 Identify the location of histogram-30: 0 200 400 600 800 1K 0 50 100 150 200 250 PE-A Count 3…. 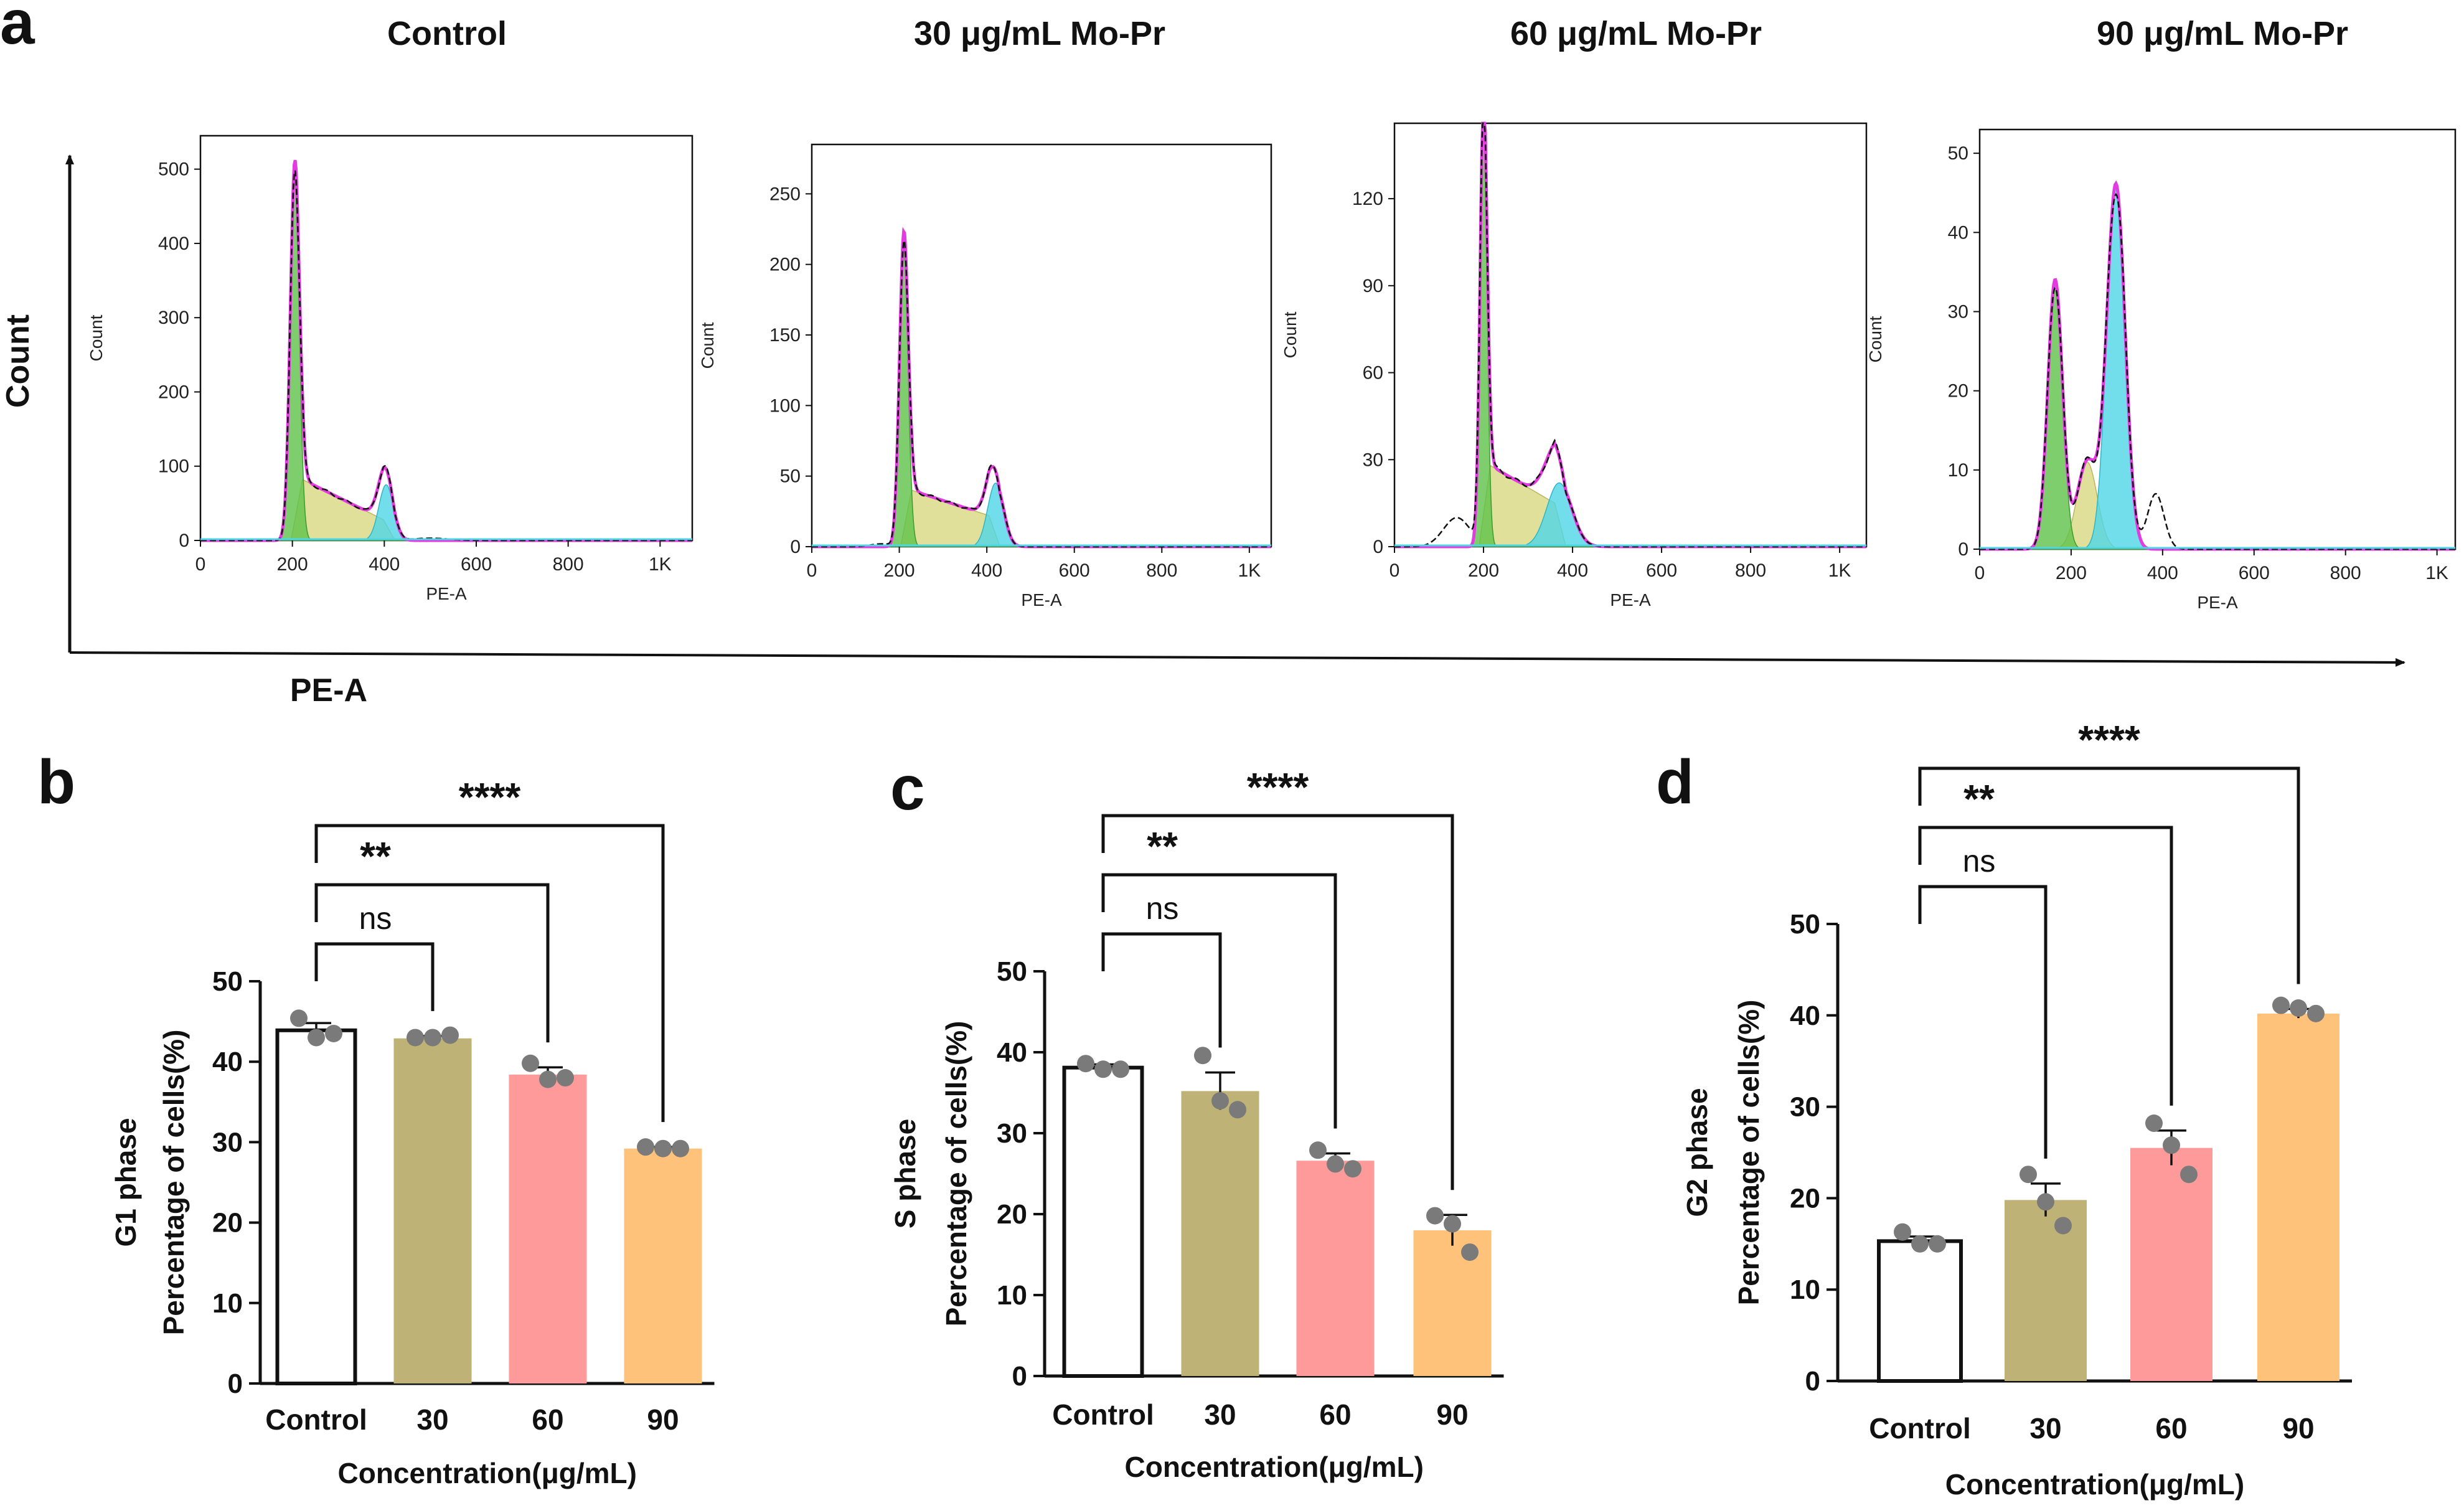
(985, 312).